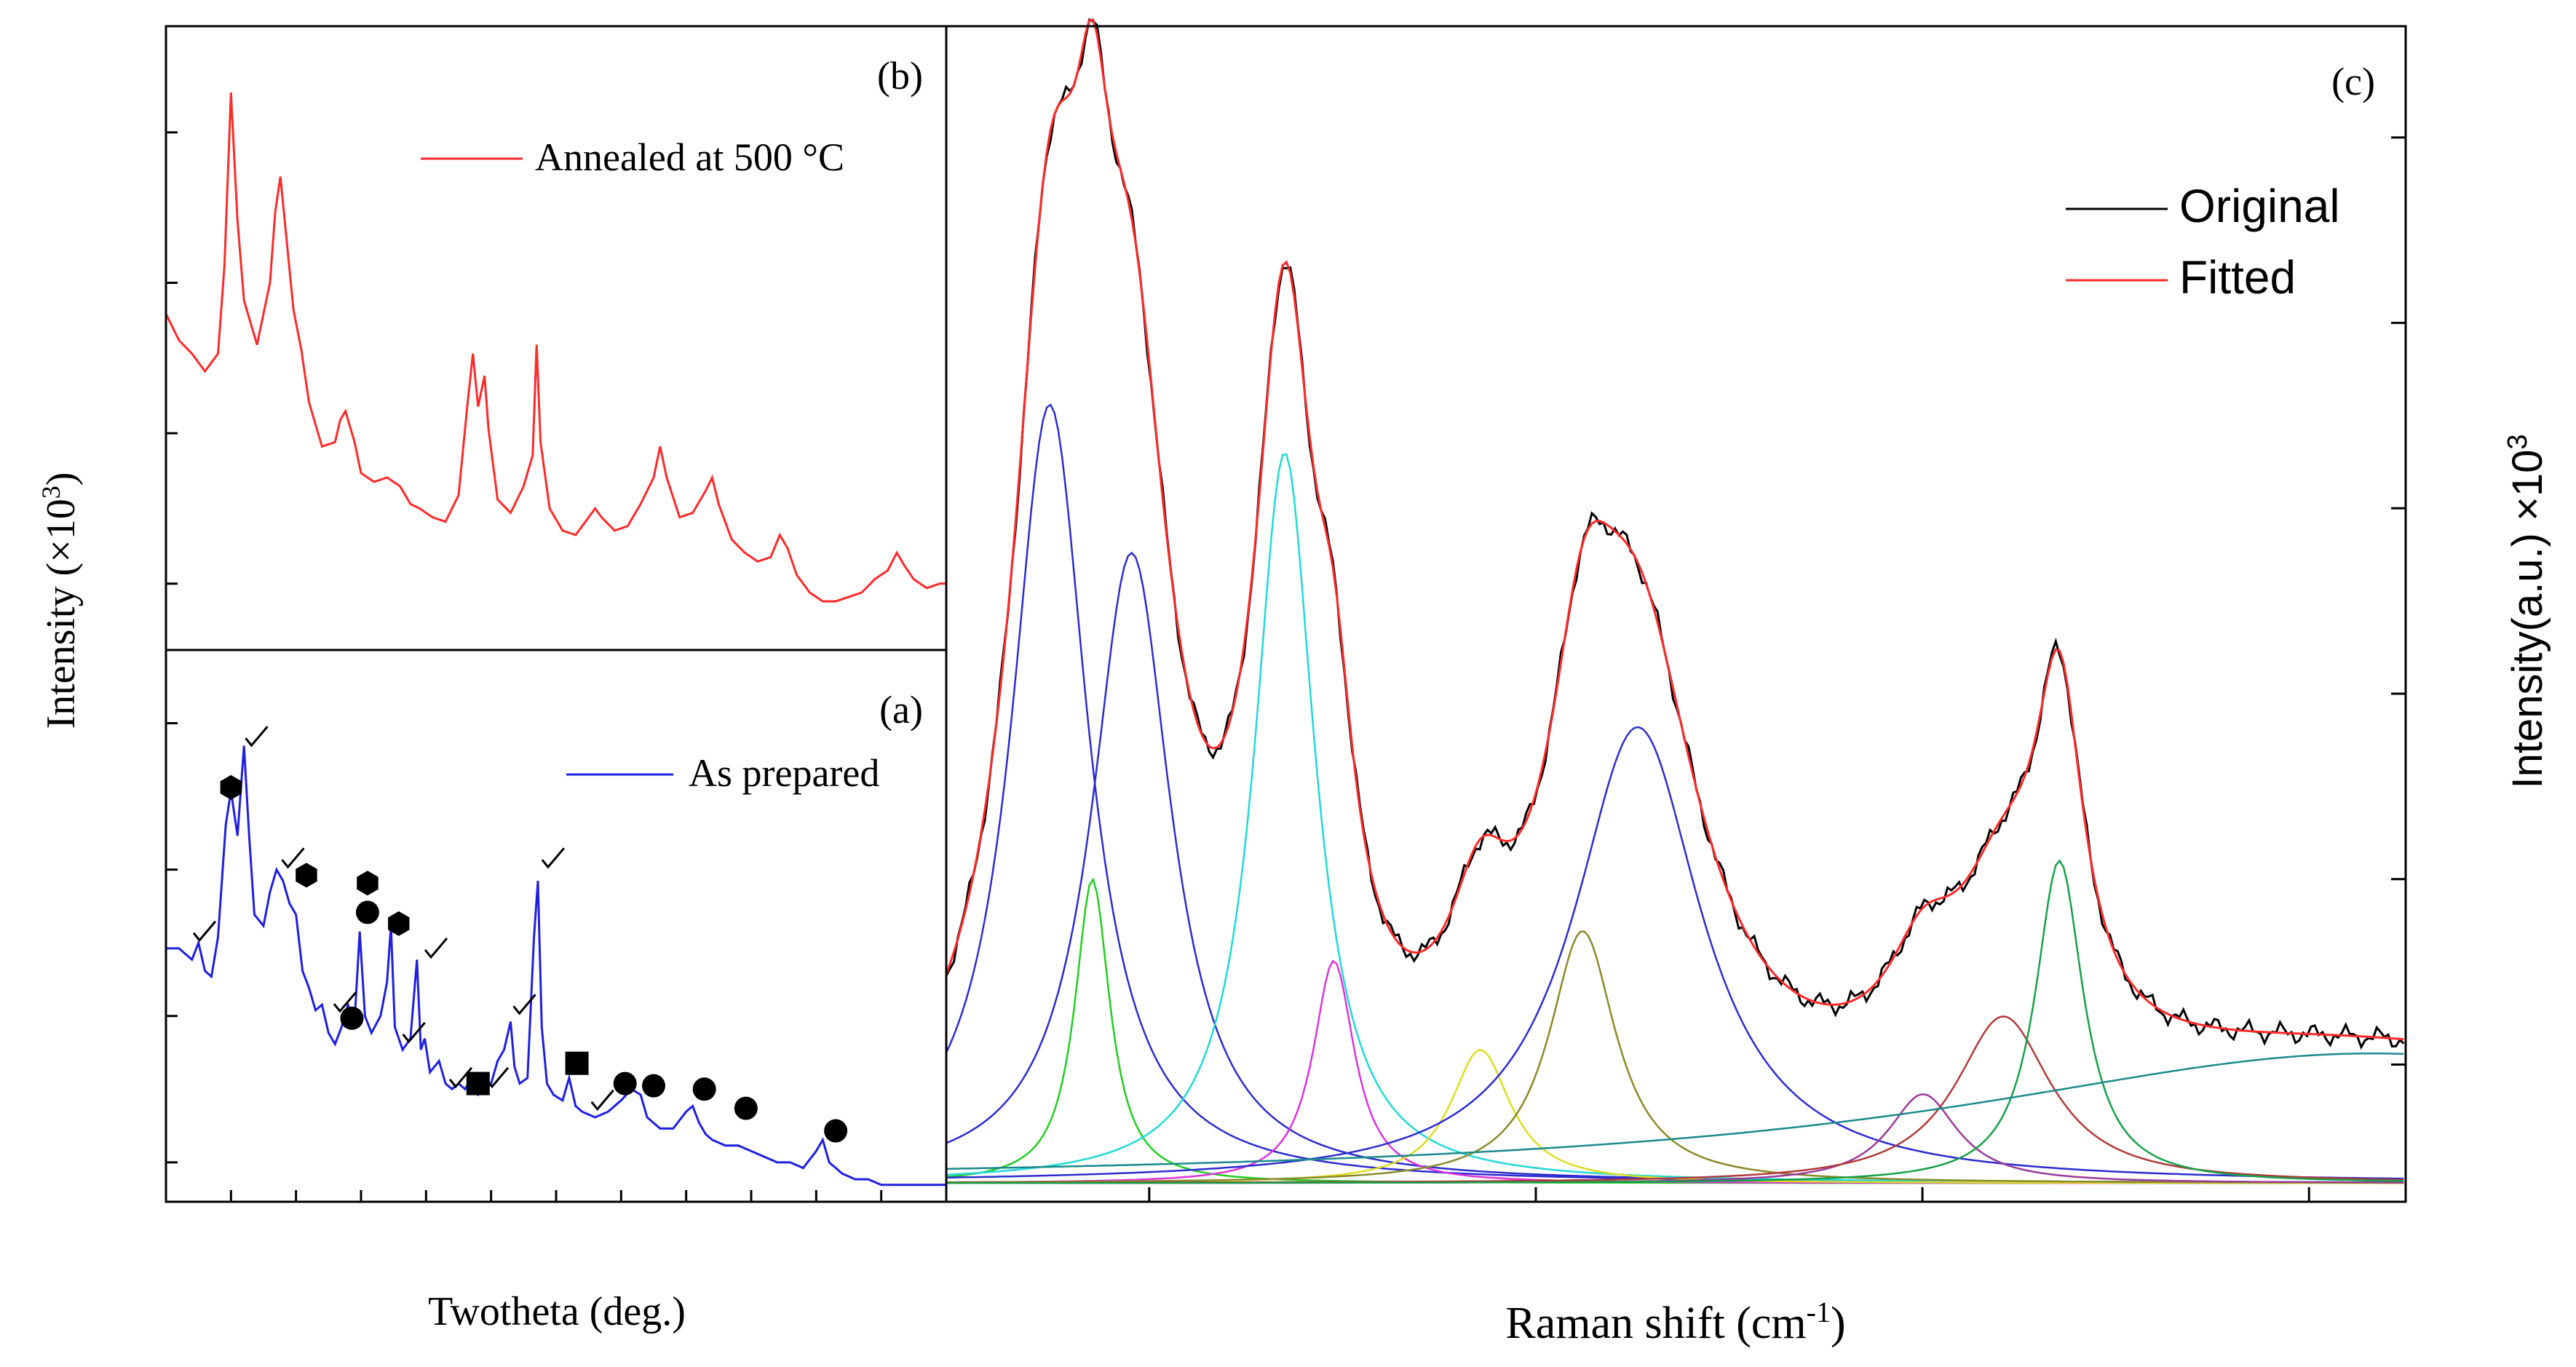 The height and width of the screenshot is (1367, 2576). What do you see at coordinates (784, 773) in the screenshot?
I see `legend-a-label: As prepared` at bounding box center [784, 773].